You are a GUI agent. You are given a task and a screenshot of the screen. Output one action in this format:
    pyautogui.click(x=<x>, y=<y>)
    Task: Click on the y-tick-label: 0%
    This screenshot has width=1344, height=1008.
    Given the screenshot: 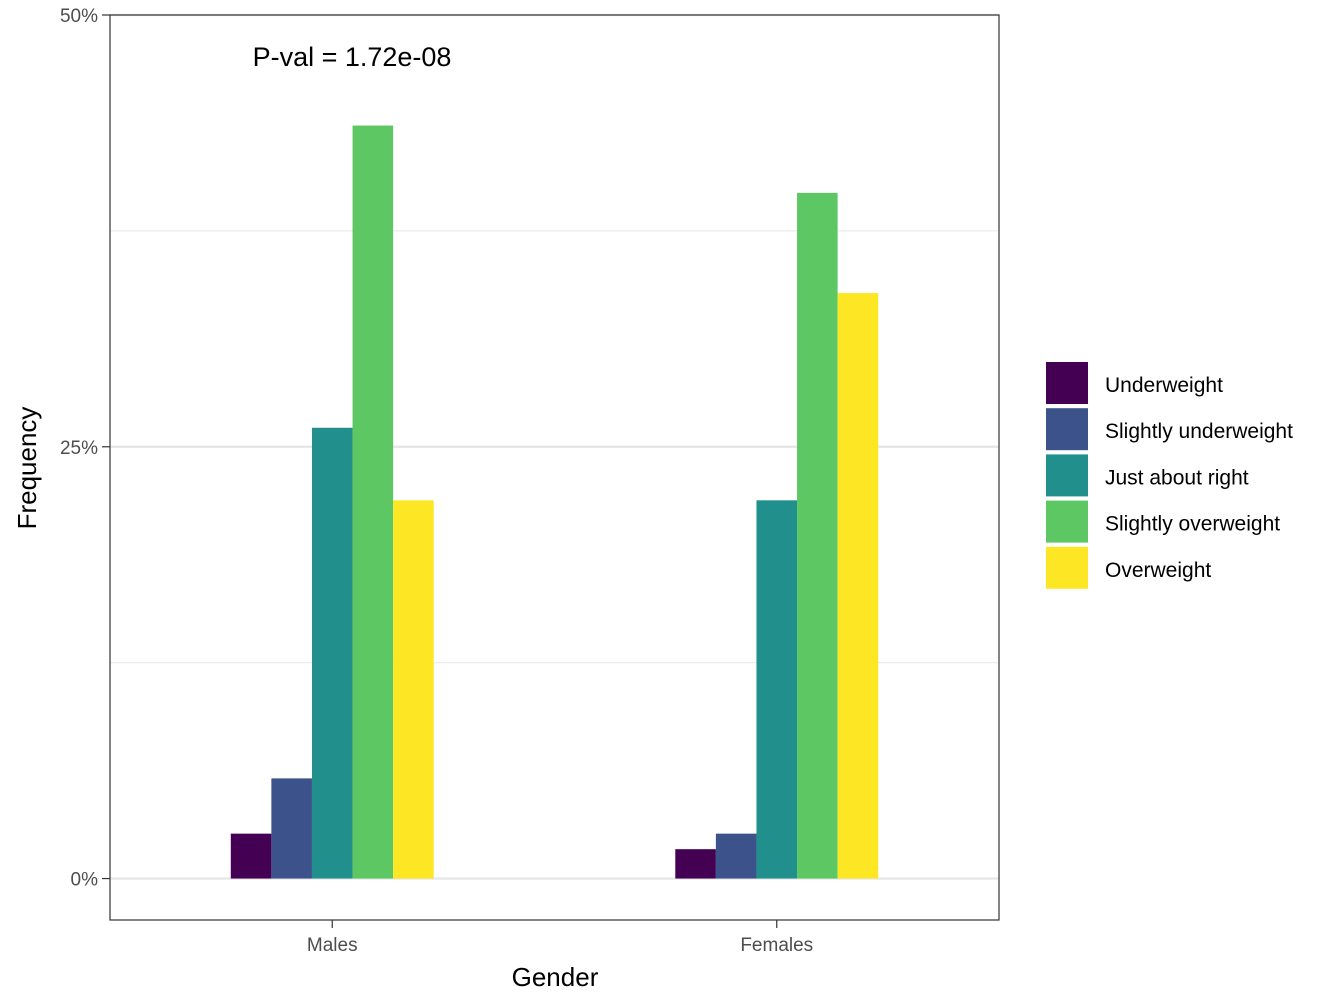 What is the action you would take?
    pyautogui.click(x=85, y=880)
    